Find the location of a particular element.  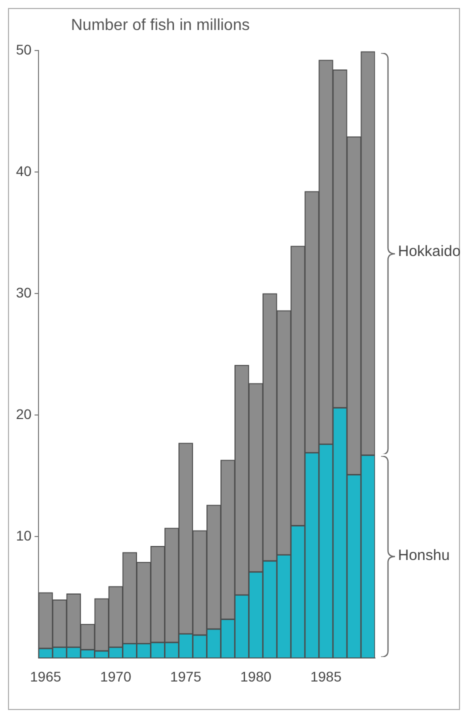

y-tick-label: 30 is located at coordinates (24, 292).